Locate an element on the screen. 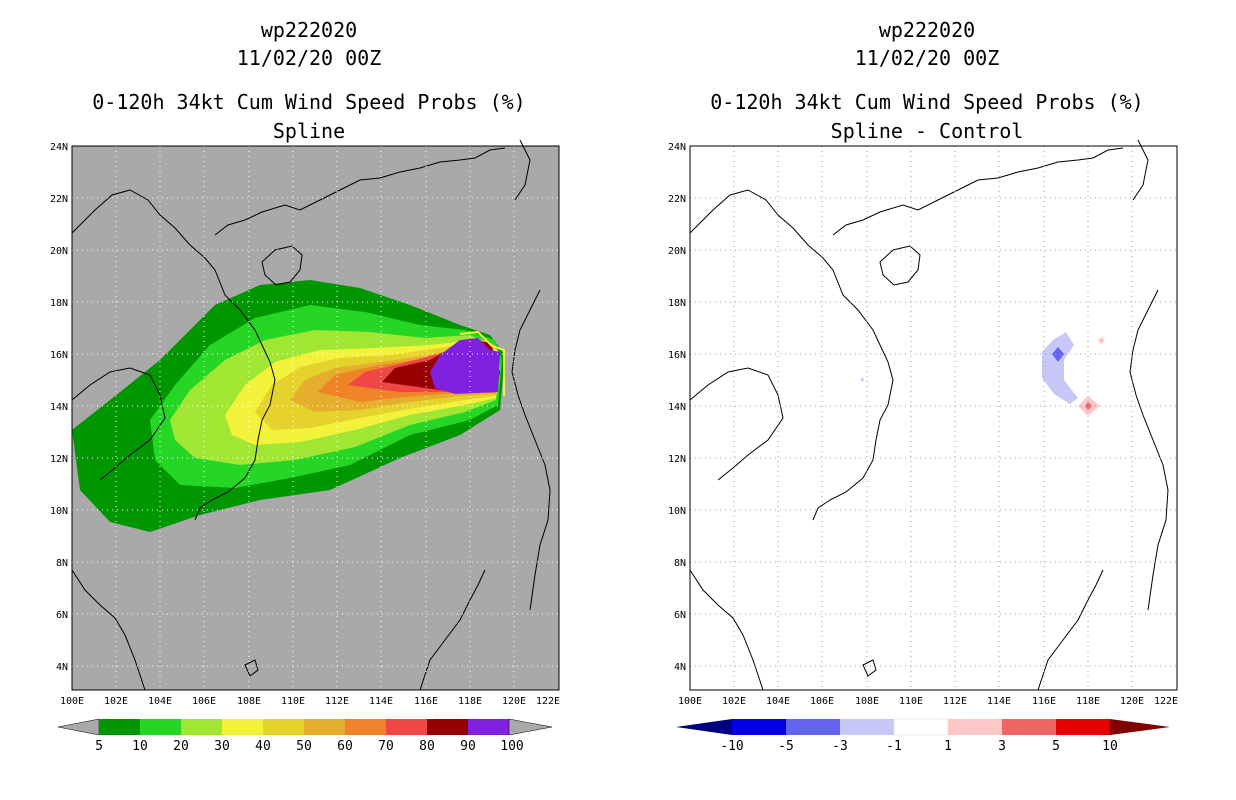 This screenshot has height=800, width=1236. colorbar-label: 3 is located at coordinates (1002, 746).